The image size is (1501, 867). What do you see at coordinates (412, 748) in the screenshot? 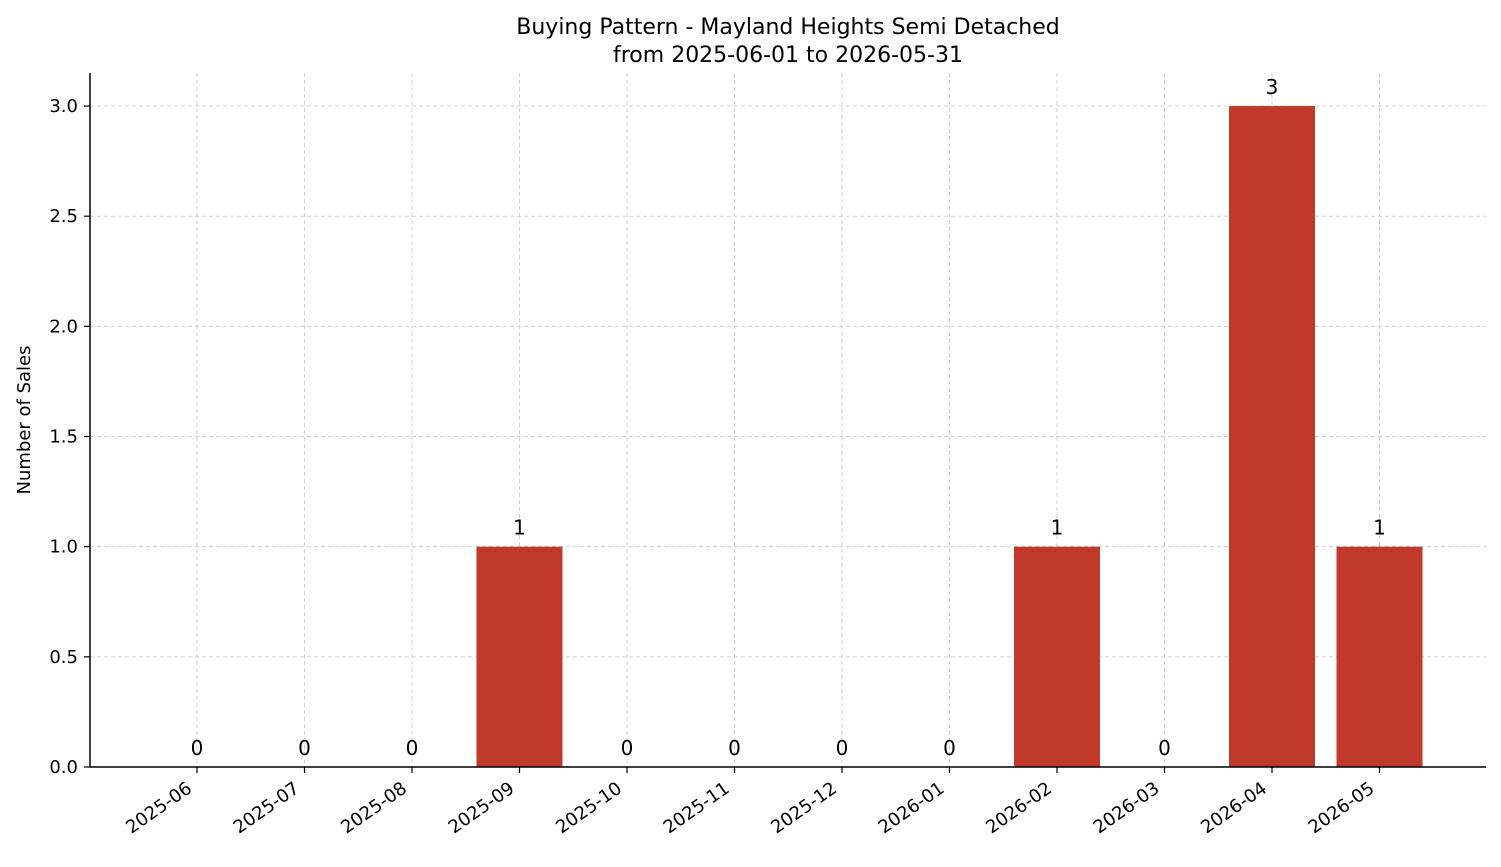
I see `data-label-2025-08: 0` at bounding box center [412, 748].